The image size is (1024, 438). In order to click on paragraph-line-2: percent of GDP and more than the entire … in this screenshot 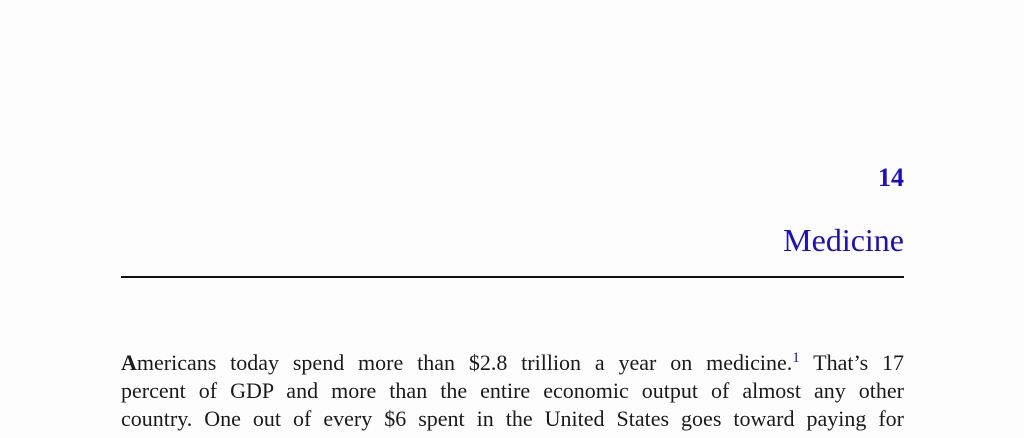, I will do `click(512, 390)`.